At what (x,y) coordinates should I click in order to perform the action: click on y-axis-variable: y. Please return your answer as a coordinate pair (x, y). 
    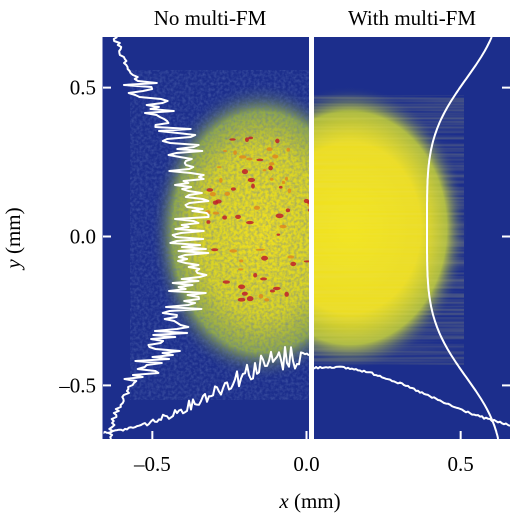
    Looking at the image, I should click on (13, 265).